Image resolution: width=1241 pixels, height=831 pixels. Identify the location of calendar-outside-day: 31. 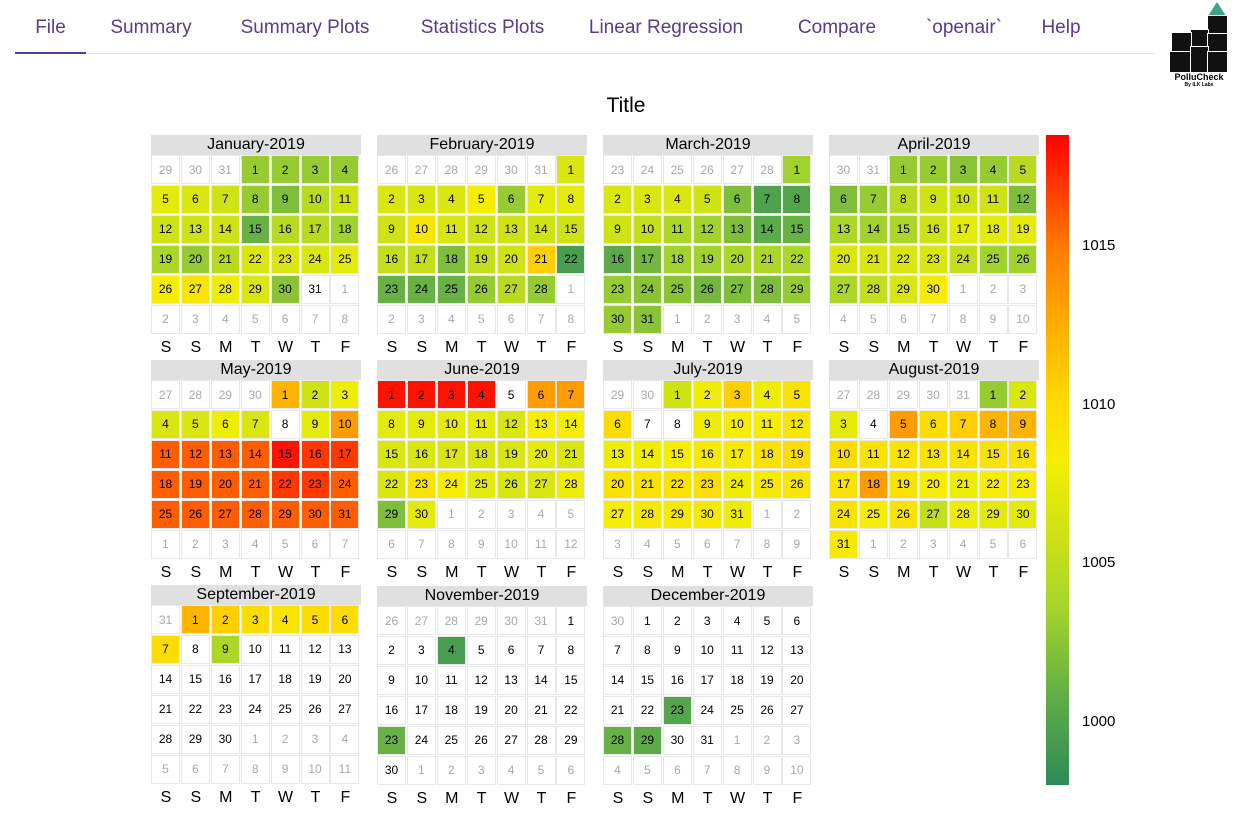
(225, 169).